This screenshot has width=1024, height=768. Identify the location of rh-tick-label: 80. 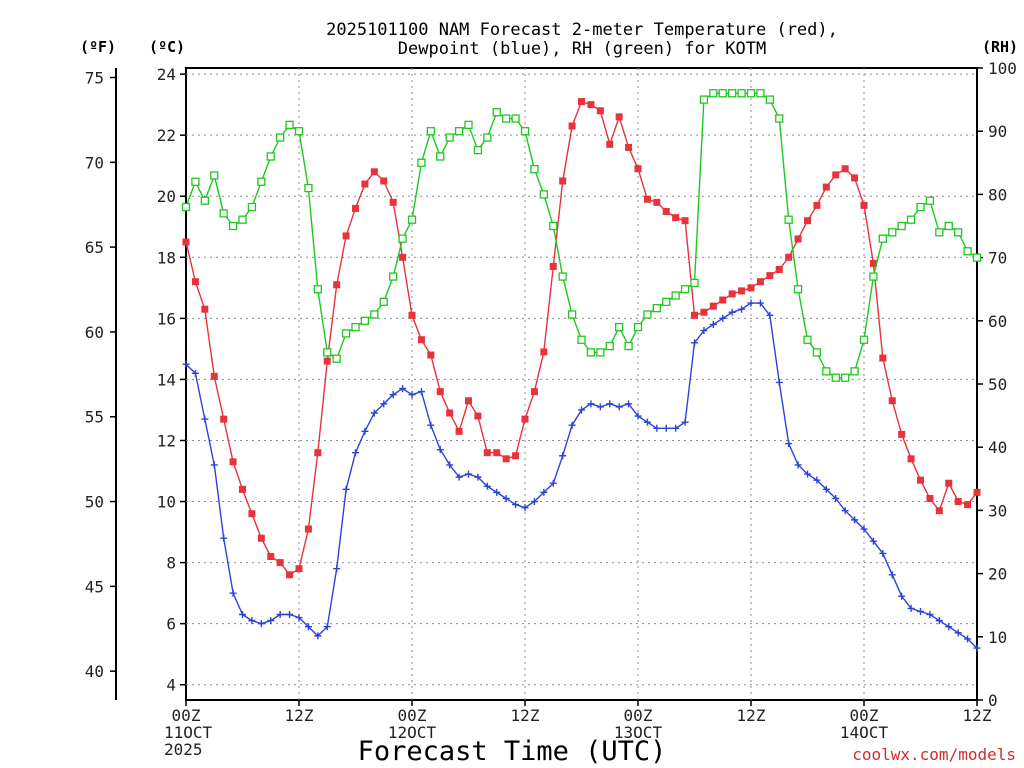
(997, 194).